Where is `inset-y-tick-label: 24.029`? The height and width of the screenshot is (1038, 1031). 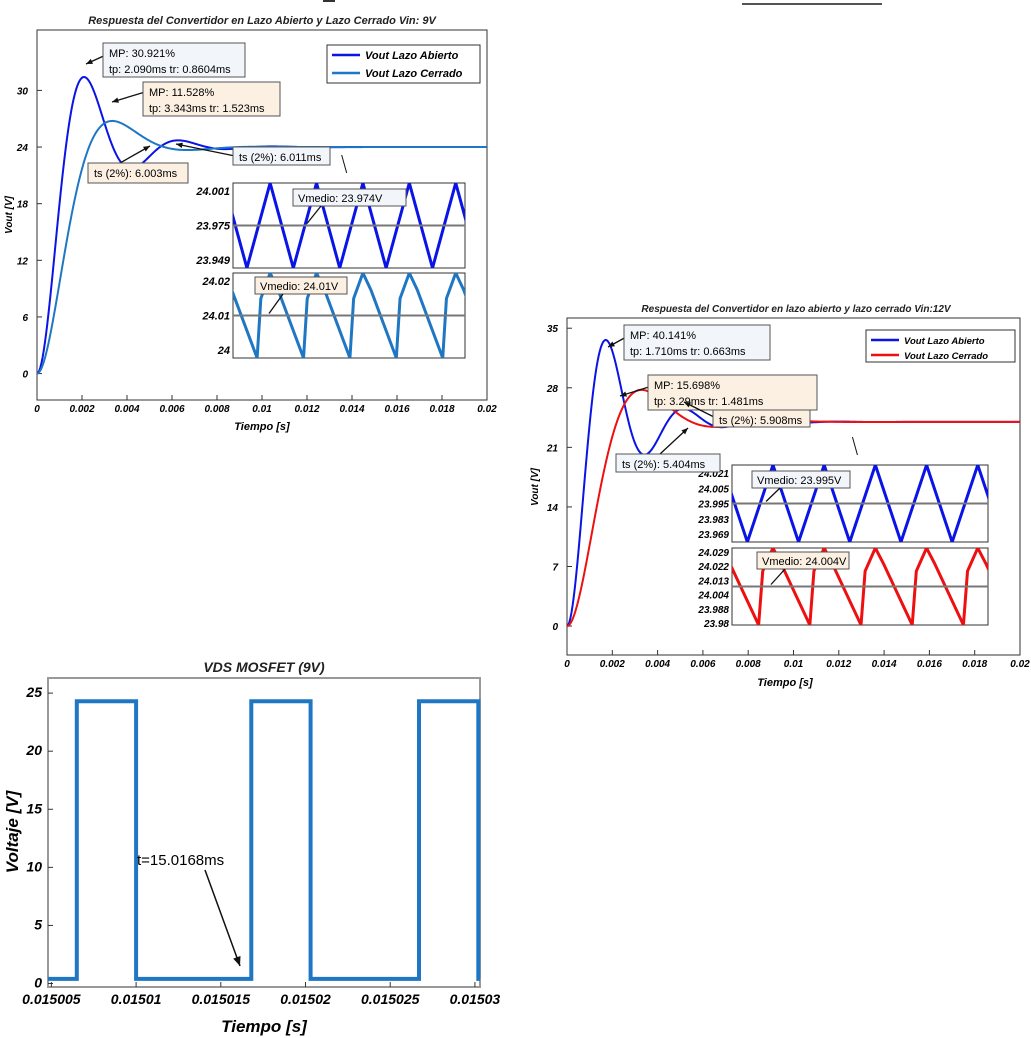
inset-y-tick-label: 24.029 is located at coordinates (713, 553).